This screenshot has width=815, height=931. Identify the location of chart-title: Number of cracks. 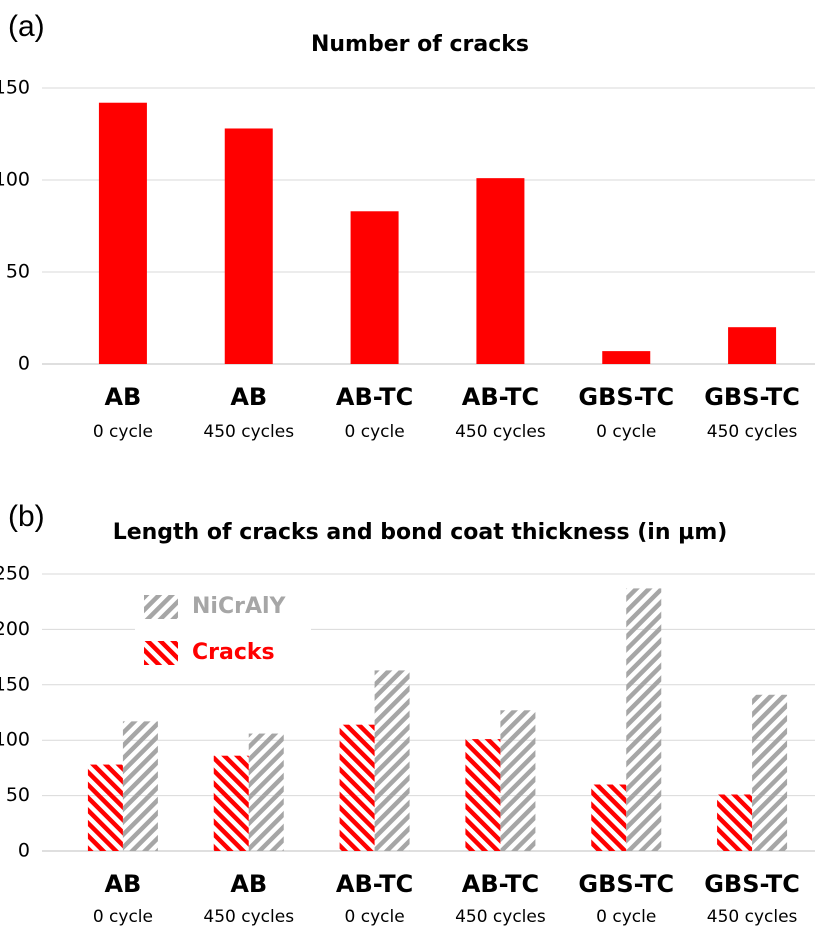
(420, 44).